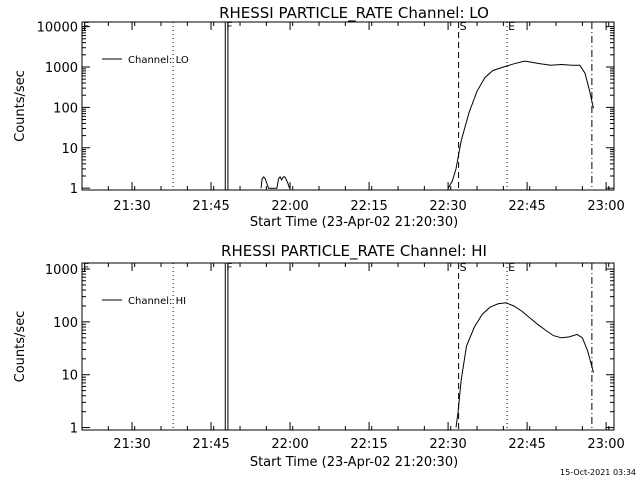 This screenshot has width=640, height=480. Describe the element at coordinates (354, 13) in the screenshot. I see `chart-title: RHESSI PARTICLE_RATE Channel: LO` at that location.